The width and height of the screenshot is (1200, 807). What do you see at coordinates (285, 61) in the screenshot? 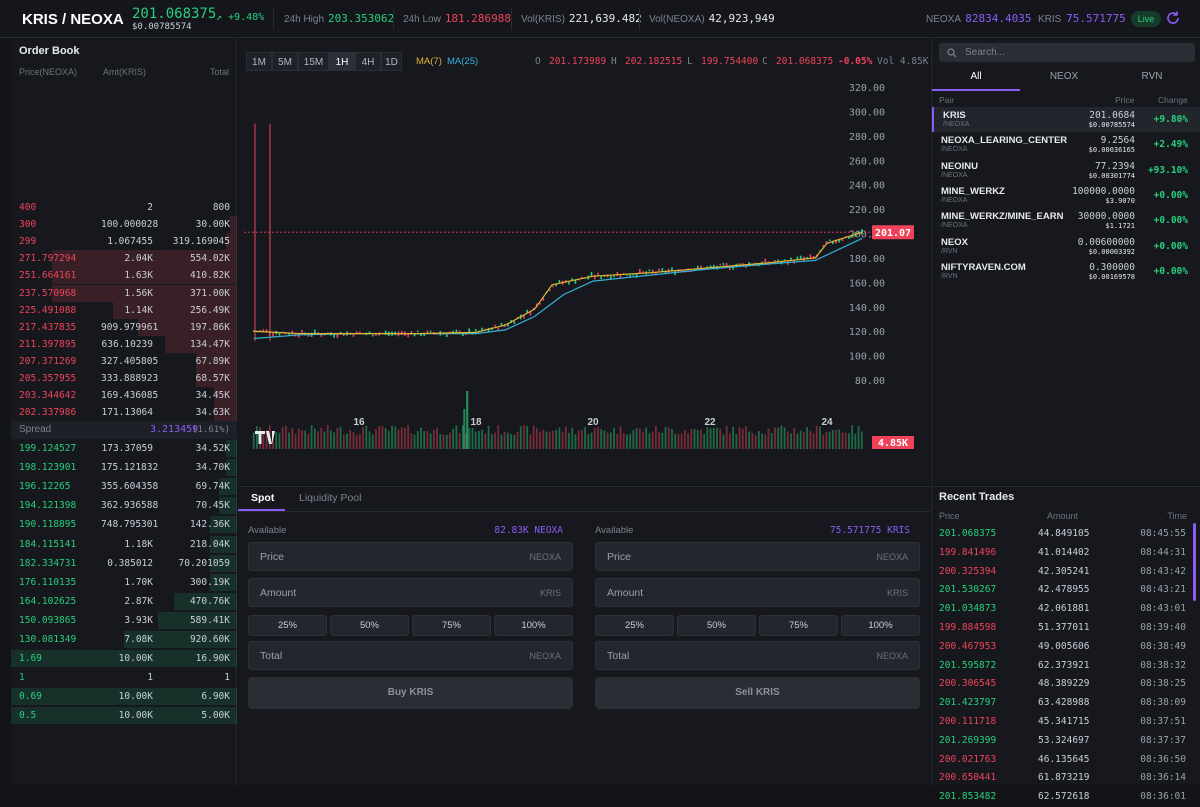
I see `timeframe-5m: 5M` at bounding box center [285, 61].